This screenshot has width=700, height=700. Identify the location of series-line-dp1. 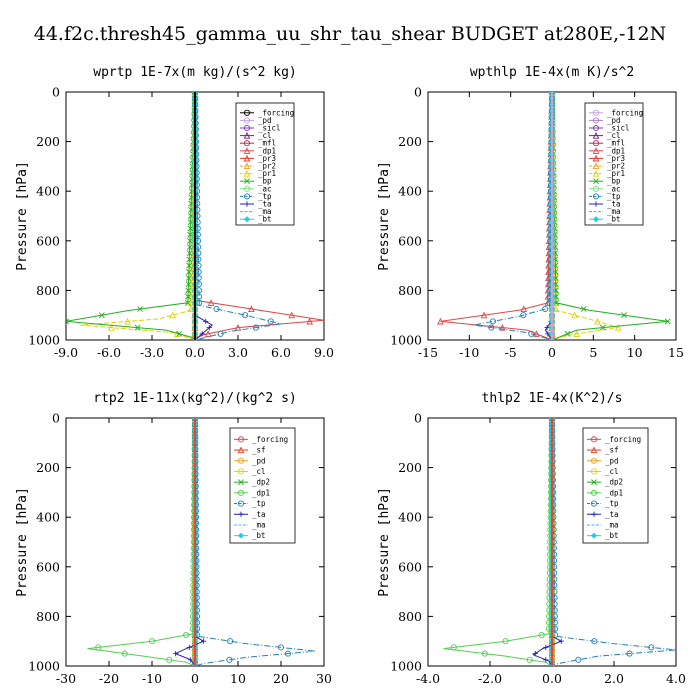
(141, 542).